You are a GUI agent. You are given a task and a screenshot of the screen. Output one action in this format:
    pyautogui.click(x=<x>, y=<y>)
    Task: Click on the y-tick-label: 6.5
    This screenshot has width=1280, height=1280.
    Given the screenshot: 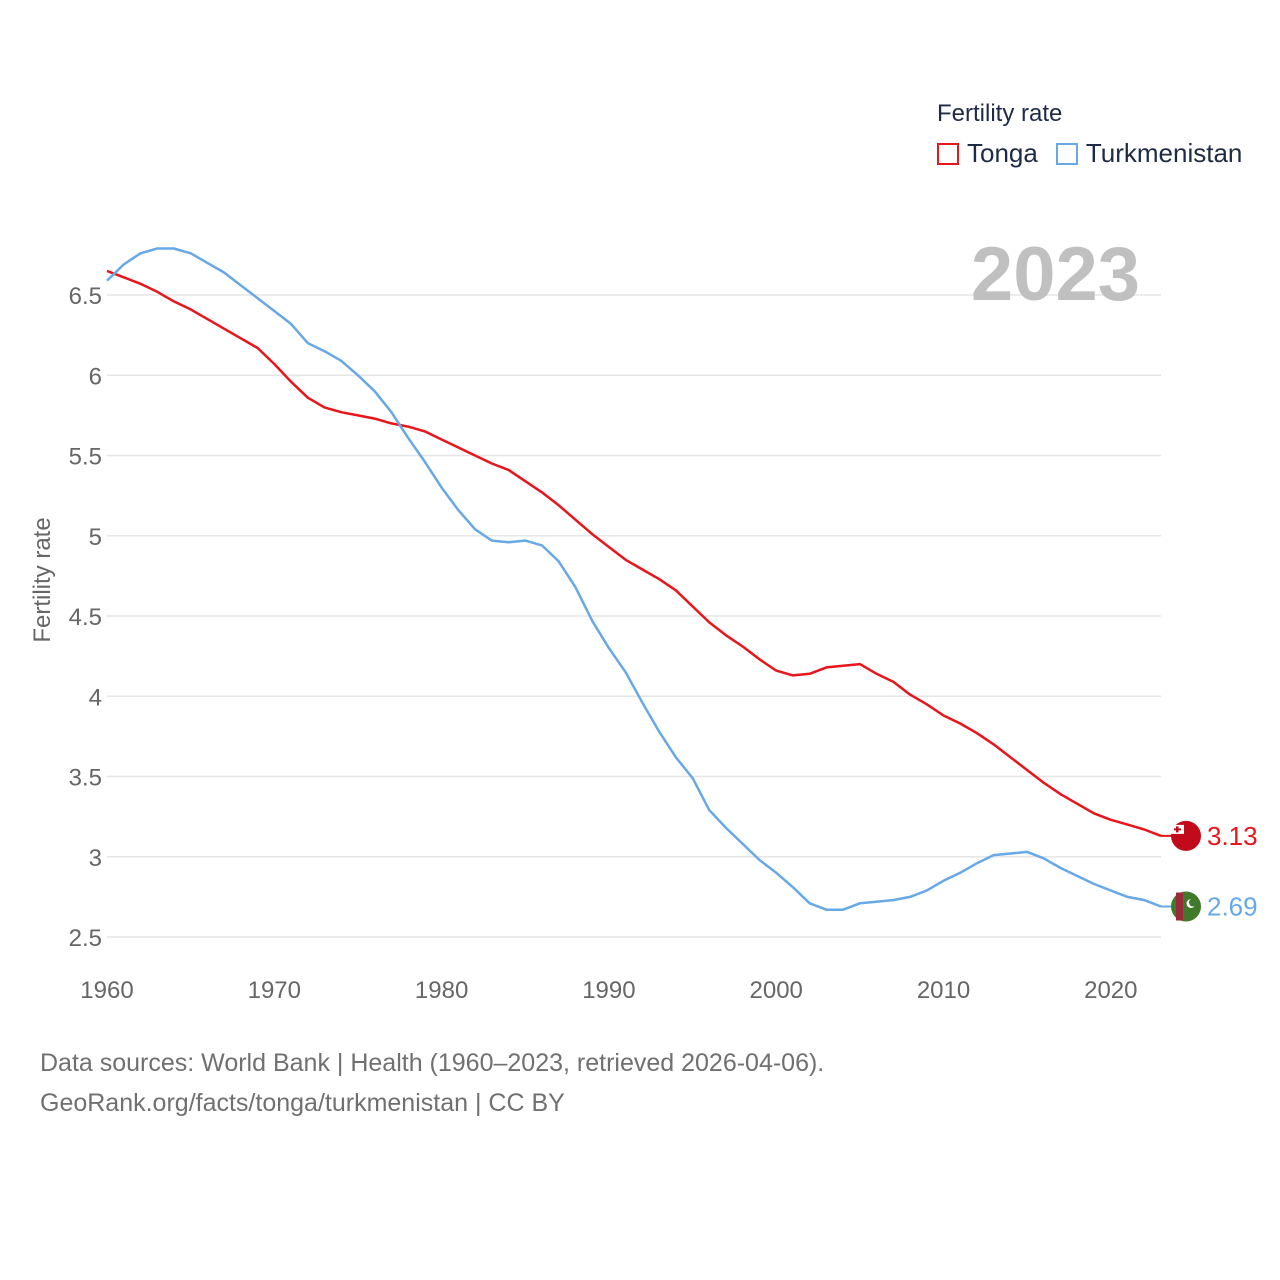 What is the action you would take?
    pyautogui.click(x=85, y=296)
    